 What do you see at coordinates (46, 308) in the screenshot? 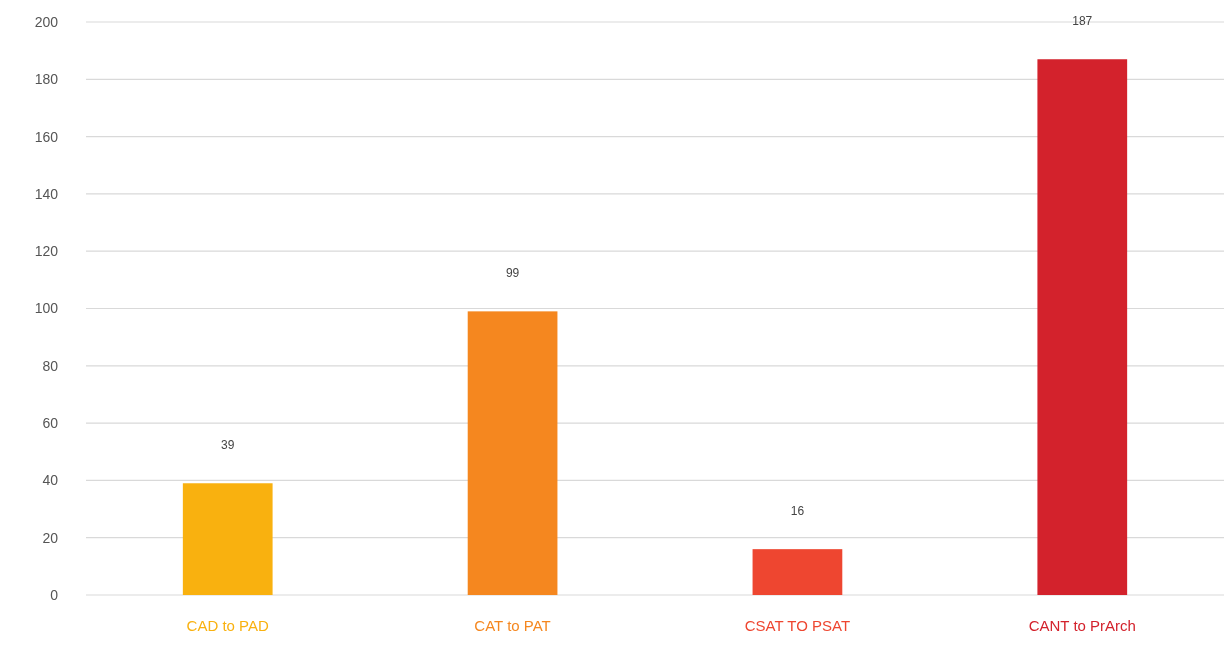
I see `y-tick-label: 100` at bounding box center [46, 308].